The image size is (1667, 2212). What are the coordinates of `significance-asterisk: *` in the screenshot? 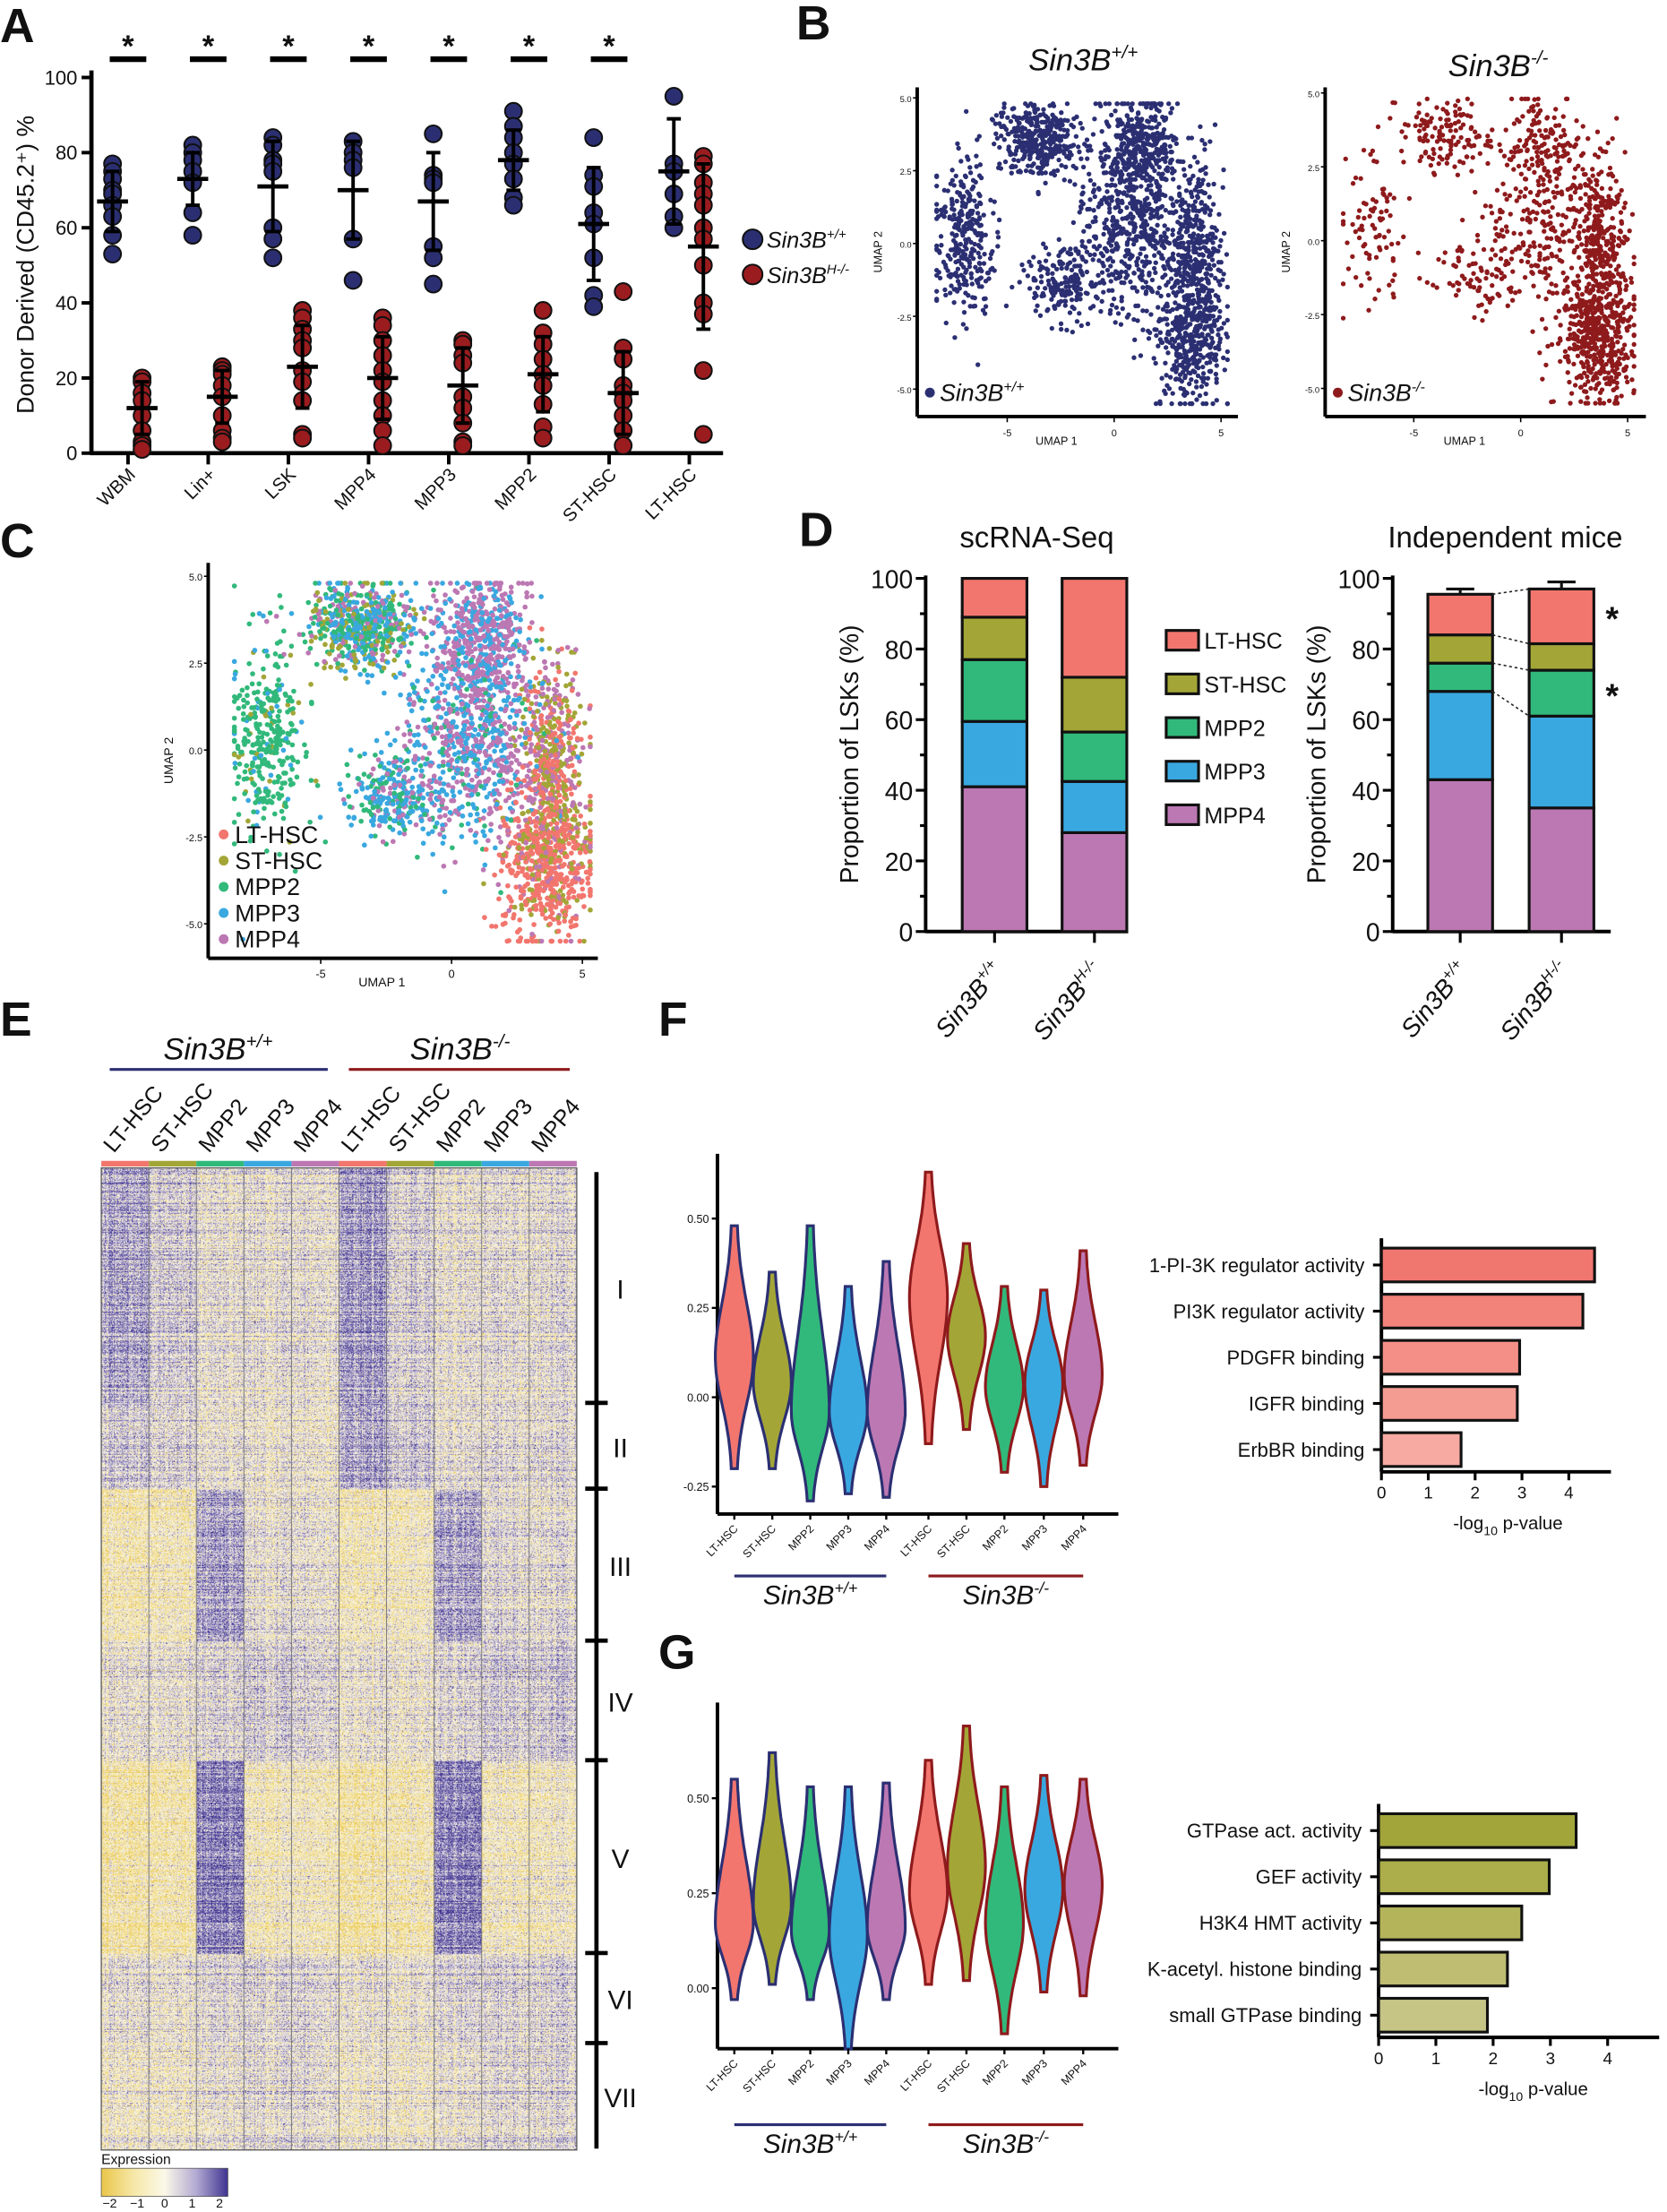 It's located at (369, 47).